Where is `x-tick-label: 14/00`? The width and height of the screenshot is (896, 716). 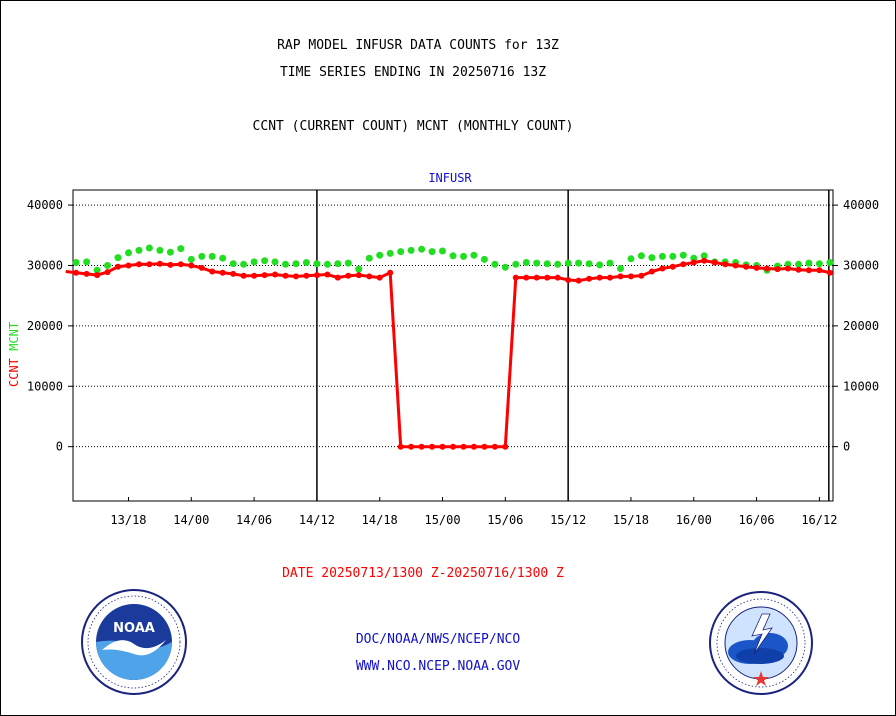
x-tick-label: 14/00 is located at coordinates (191, 520).